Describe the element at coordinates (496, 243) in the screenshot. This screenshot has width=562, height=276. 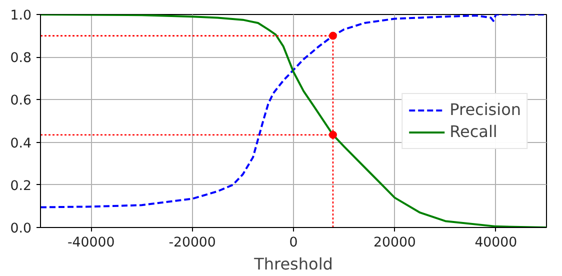
I see `x-tick-label: 40000` at that location.